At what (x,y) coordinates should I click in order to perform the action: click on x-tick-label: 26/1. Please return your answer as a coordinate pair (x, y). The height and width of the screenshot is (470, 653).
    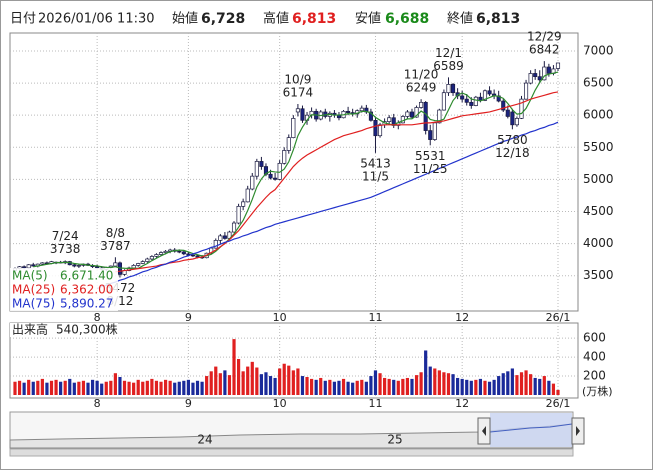
    Looking at the image, I should click on (558, 317).